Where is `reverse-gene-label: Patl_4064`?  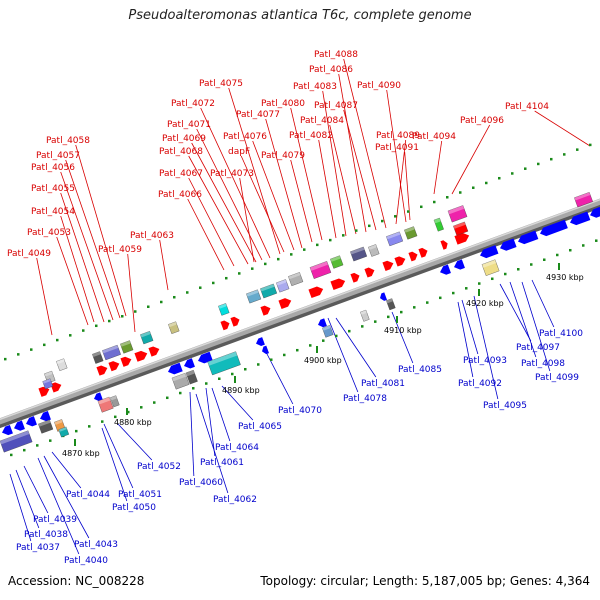
reverse-gene-label: Patl_4064 is located at coordinates (237, 448).